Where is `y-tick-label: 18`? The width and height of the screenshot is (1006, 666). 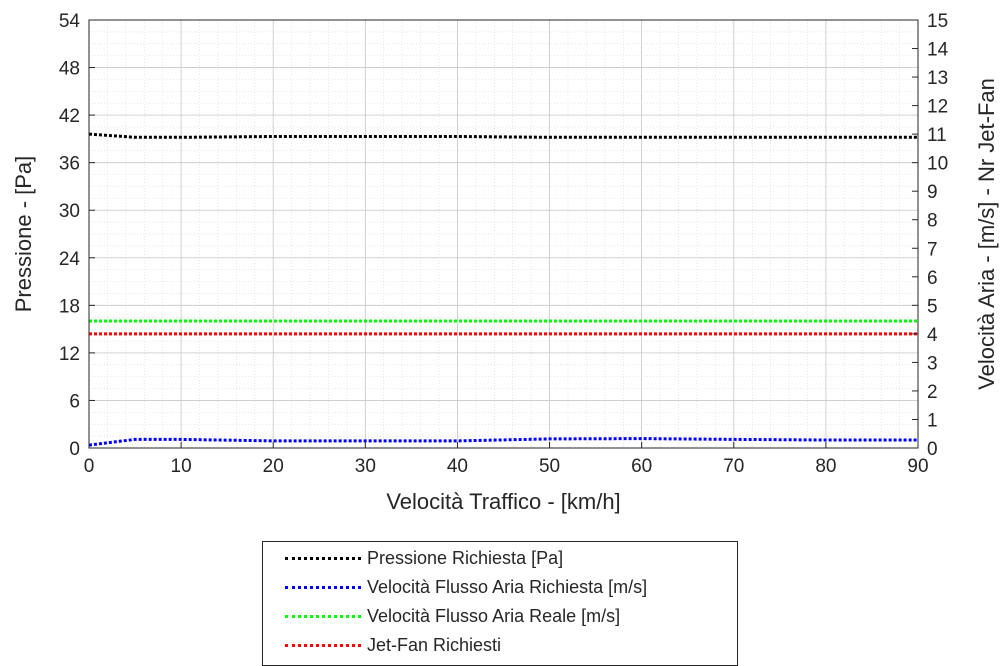
y-tick-label: 18 is located at coordinates (69, 306).